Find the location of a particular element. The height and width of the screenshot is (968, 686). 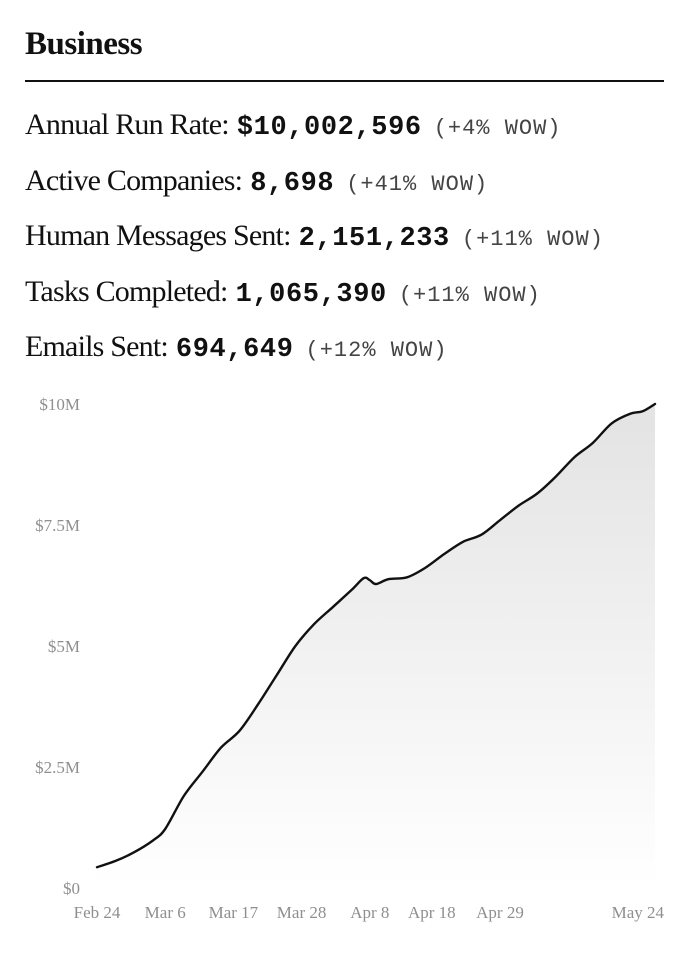

y-tick-label: $10M is located at coordinates (59, 404).